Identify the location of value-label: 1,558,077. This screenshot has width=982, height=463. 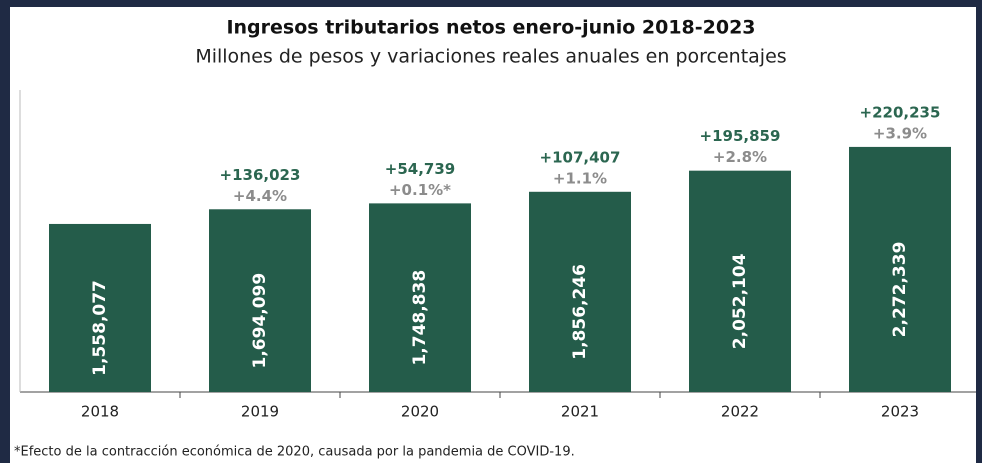
(100, 328).